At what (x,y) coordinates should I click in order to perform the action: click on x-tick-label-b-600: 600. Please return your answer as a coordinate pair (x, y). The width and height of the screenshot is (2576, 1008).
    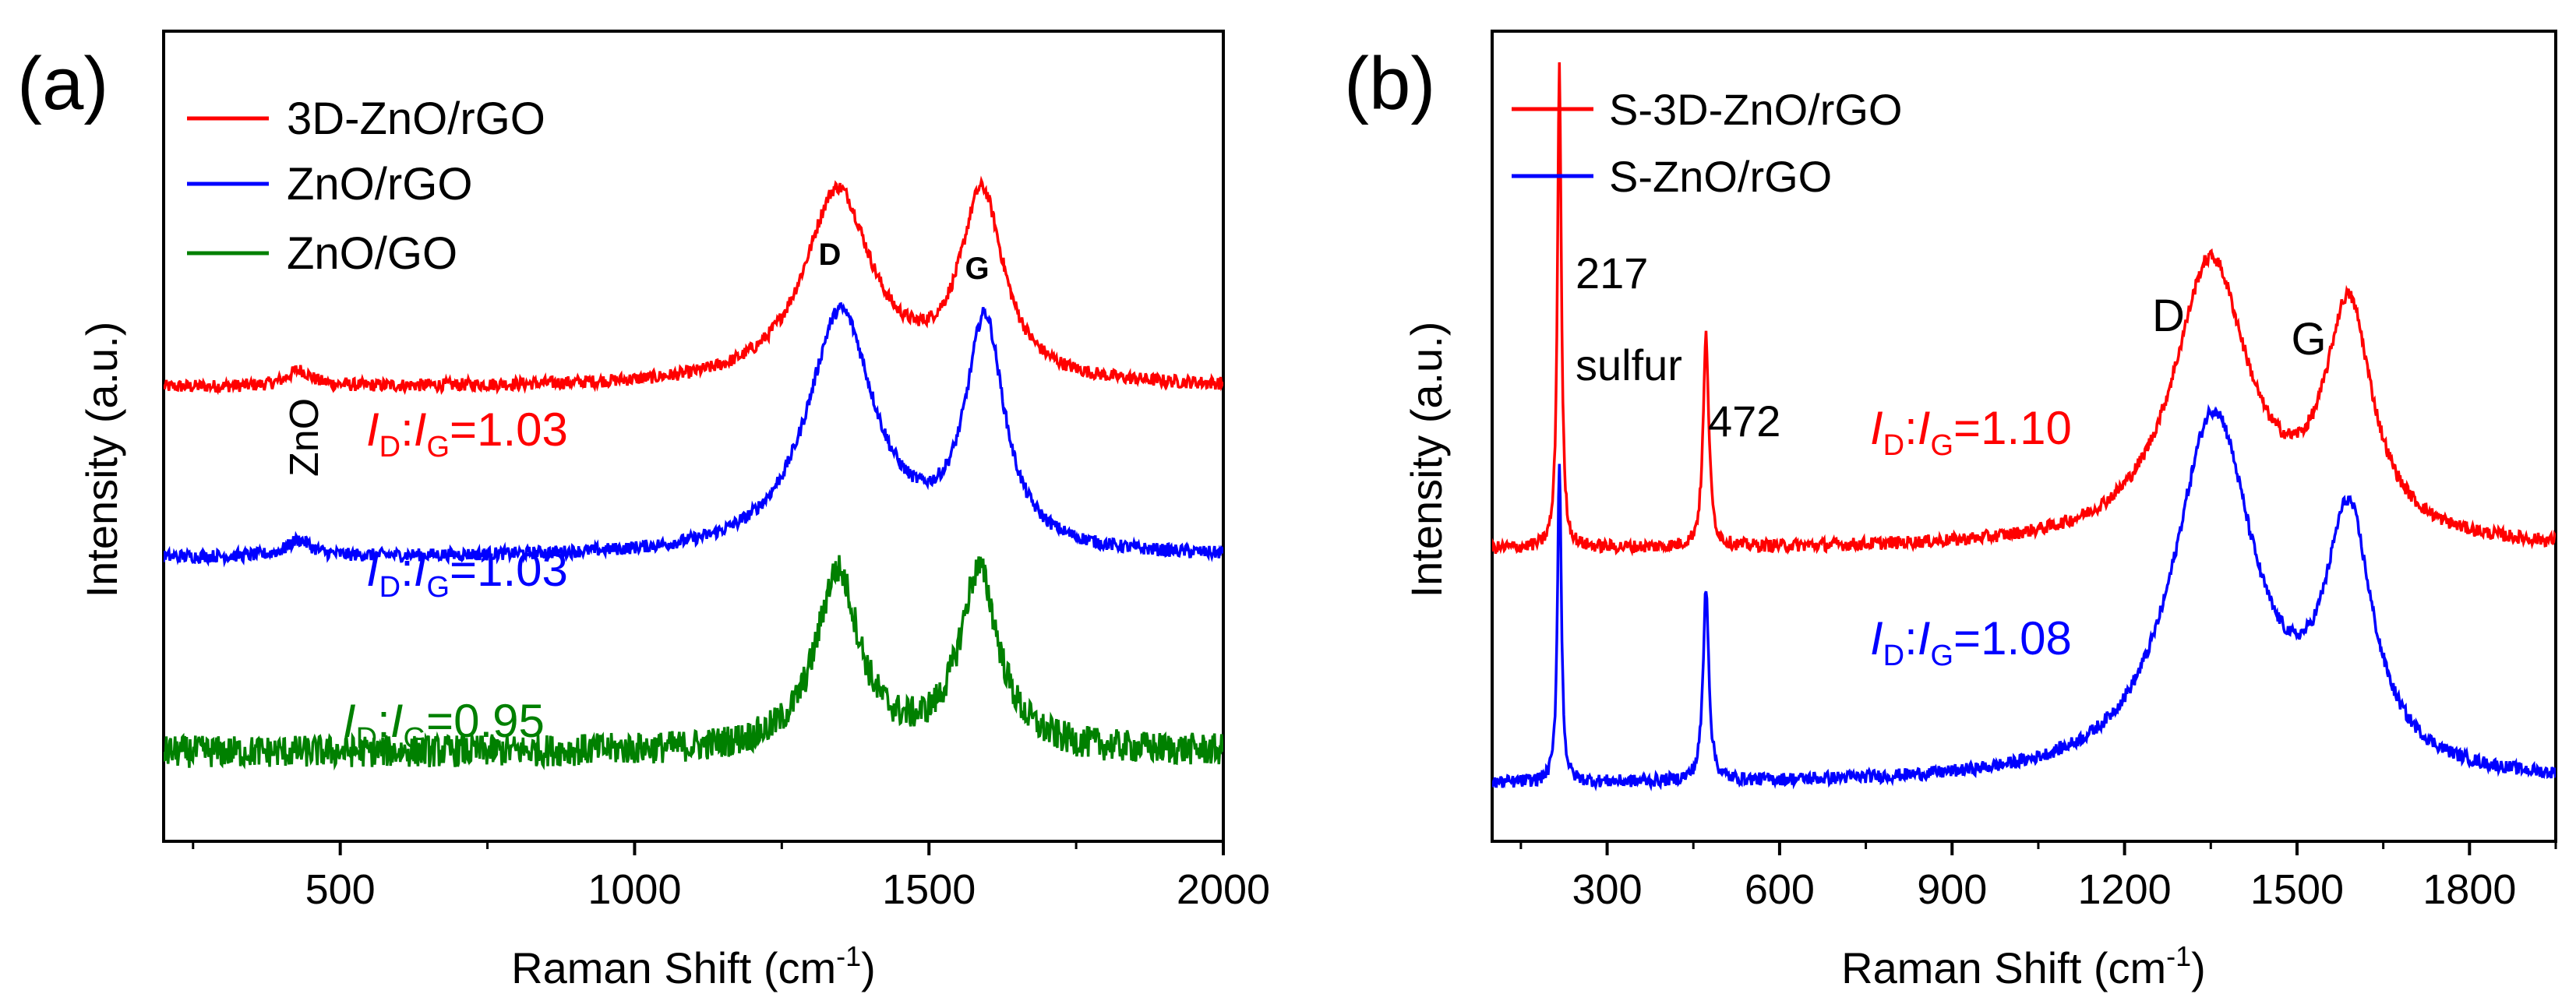
    Looking at the image, I should click on (1780, 890).